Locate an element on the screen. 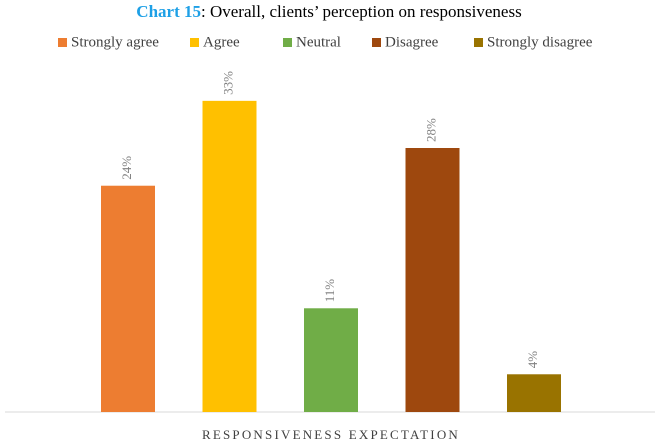  data-label: 4% is located at coordinates (532, 360).